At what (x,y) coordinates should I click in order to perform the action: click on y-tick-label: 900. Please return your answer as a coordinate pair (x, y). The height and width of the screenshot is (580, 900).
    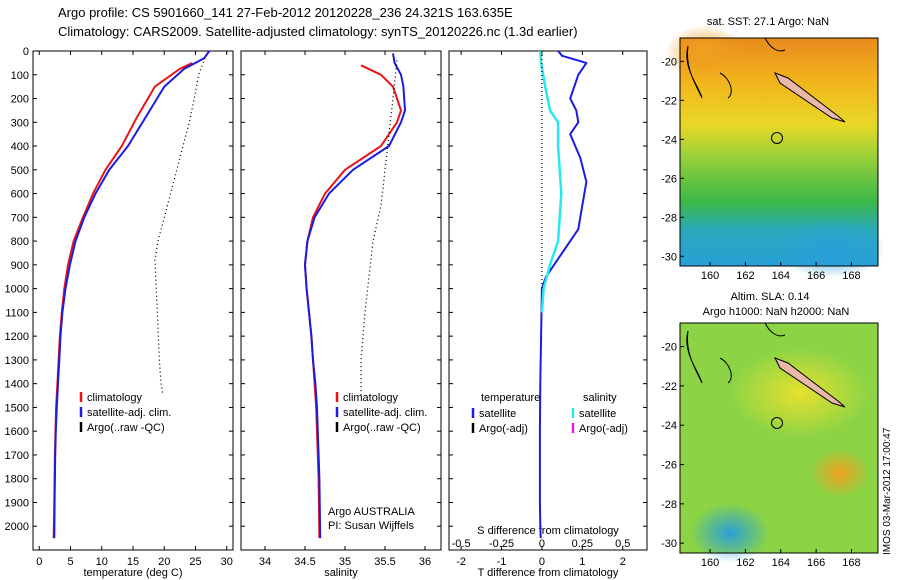
    Looking at the image, I should click on (20, 266).